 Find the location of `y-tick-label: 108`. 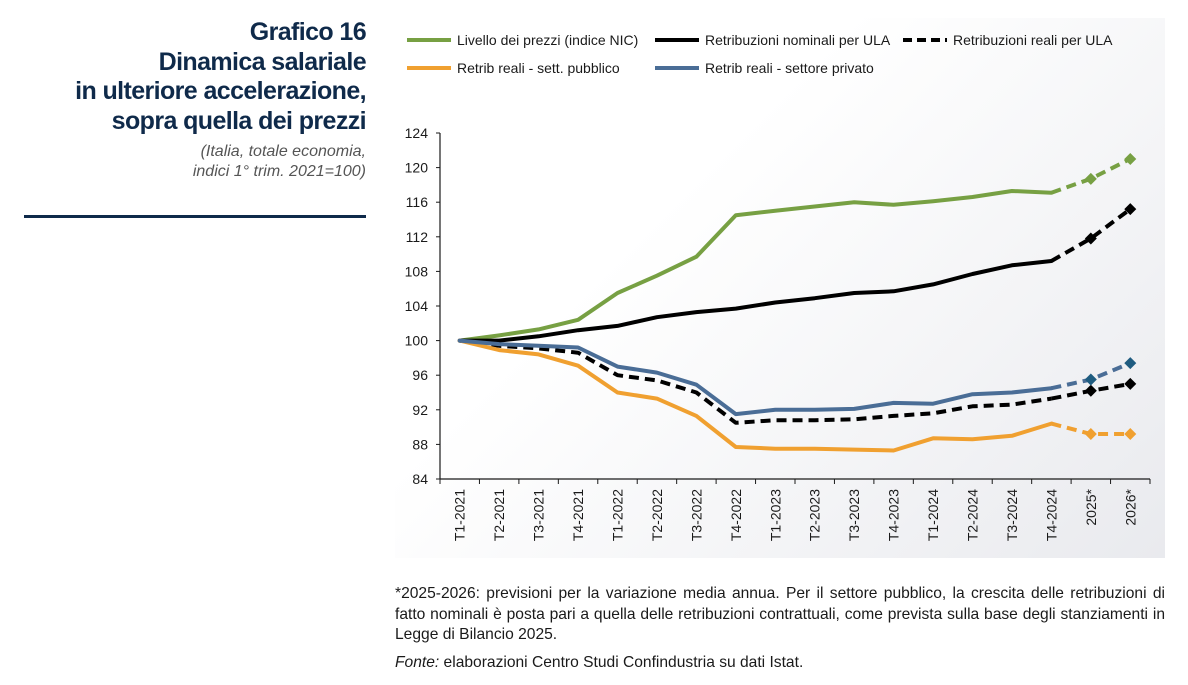

y-tick-label: 108 is located at coordinates (417, 271).